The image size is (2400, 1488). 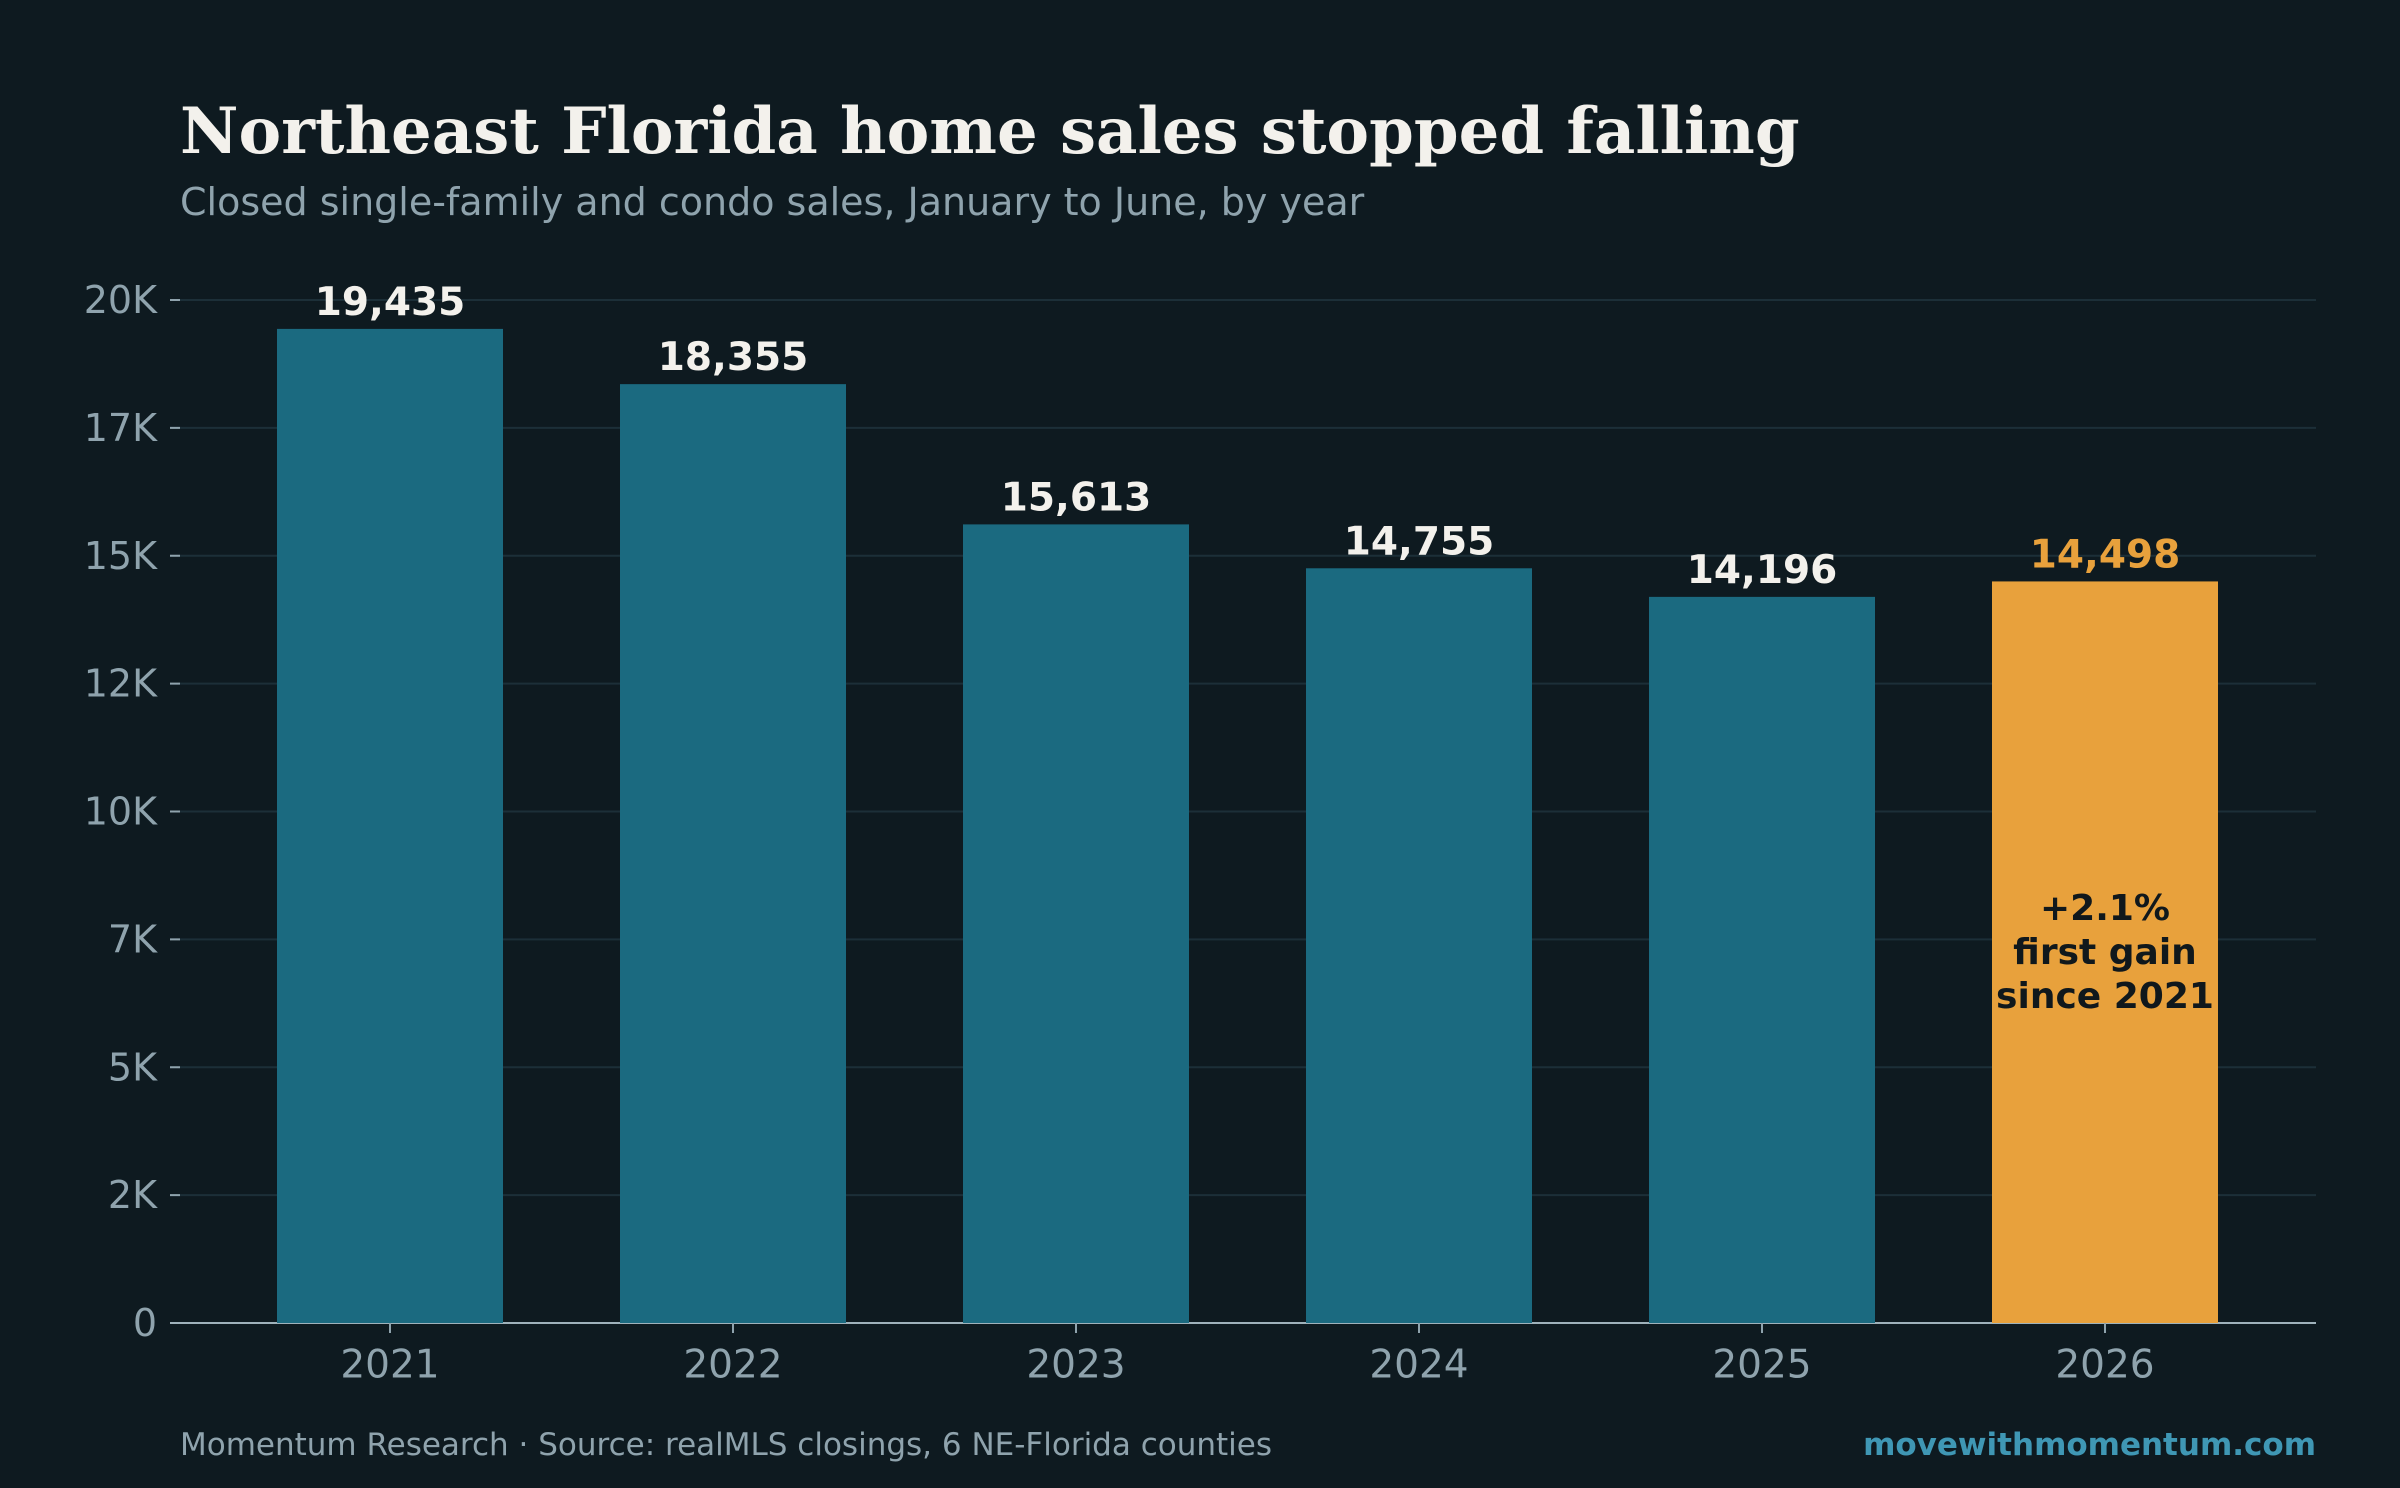 I want to click on value-label: 19,435, so click(x=390, y=302).